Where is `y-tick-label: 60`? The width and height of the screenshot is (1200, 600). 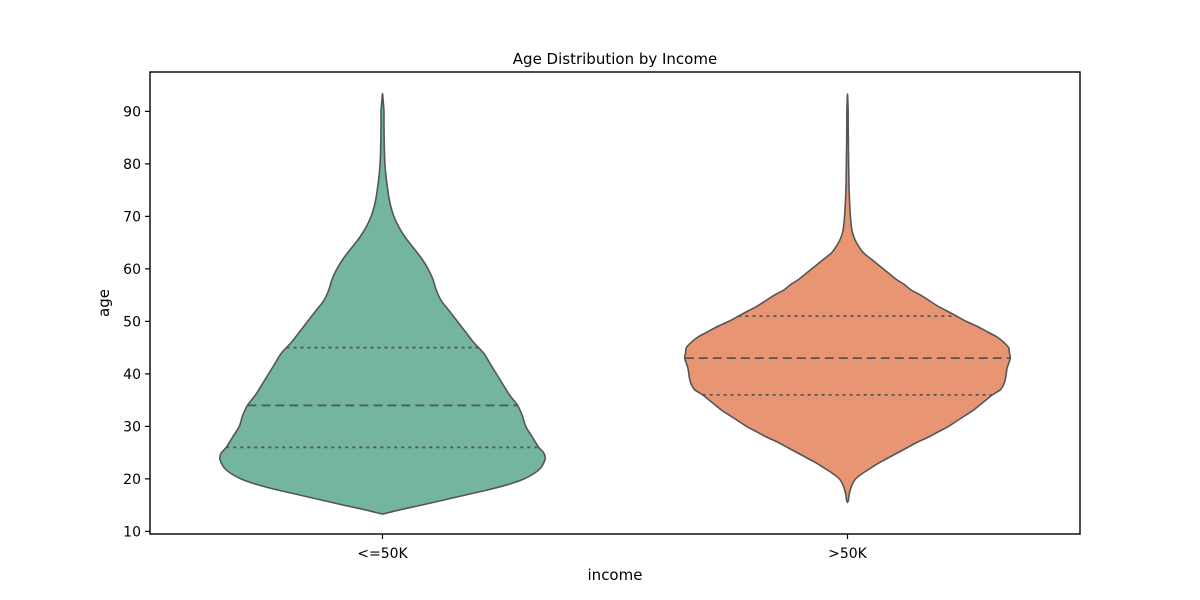
y-tick-label: 60 is located at coordinates (132, 270).